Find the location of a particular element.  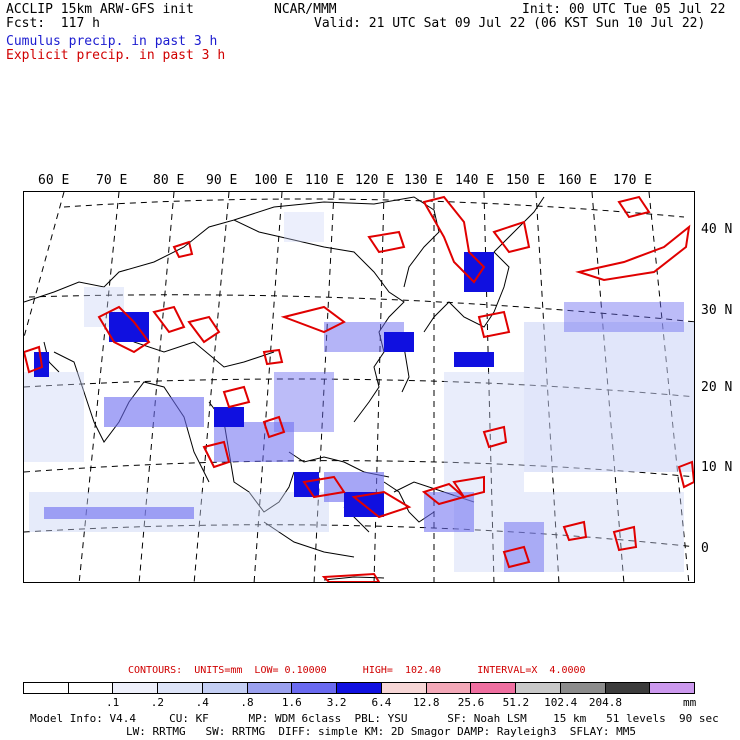

lat-label: 10 N is located at coordinates (717, 467).